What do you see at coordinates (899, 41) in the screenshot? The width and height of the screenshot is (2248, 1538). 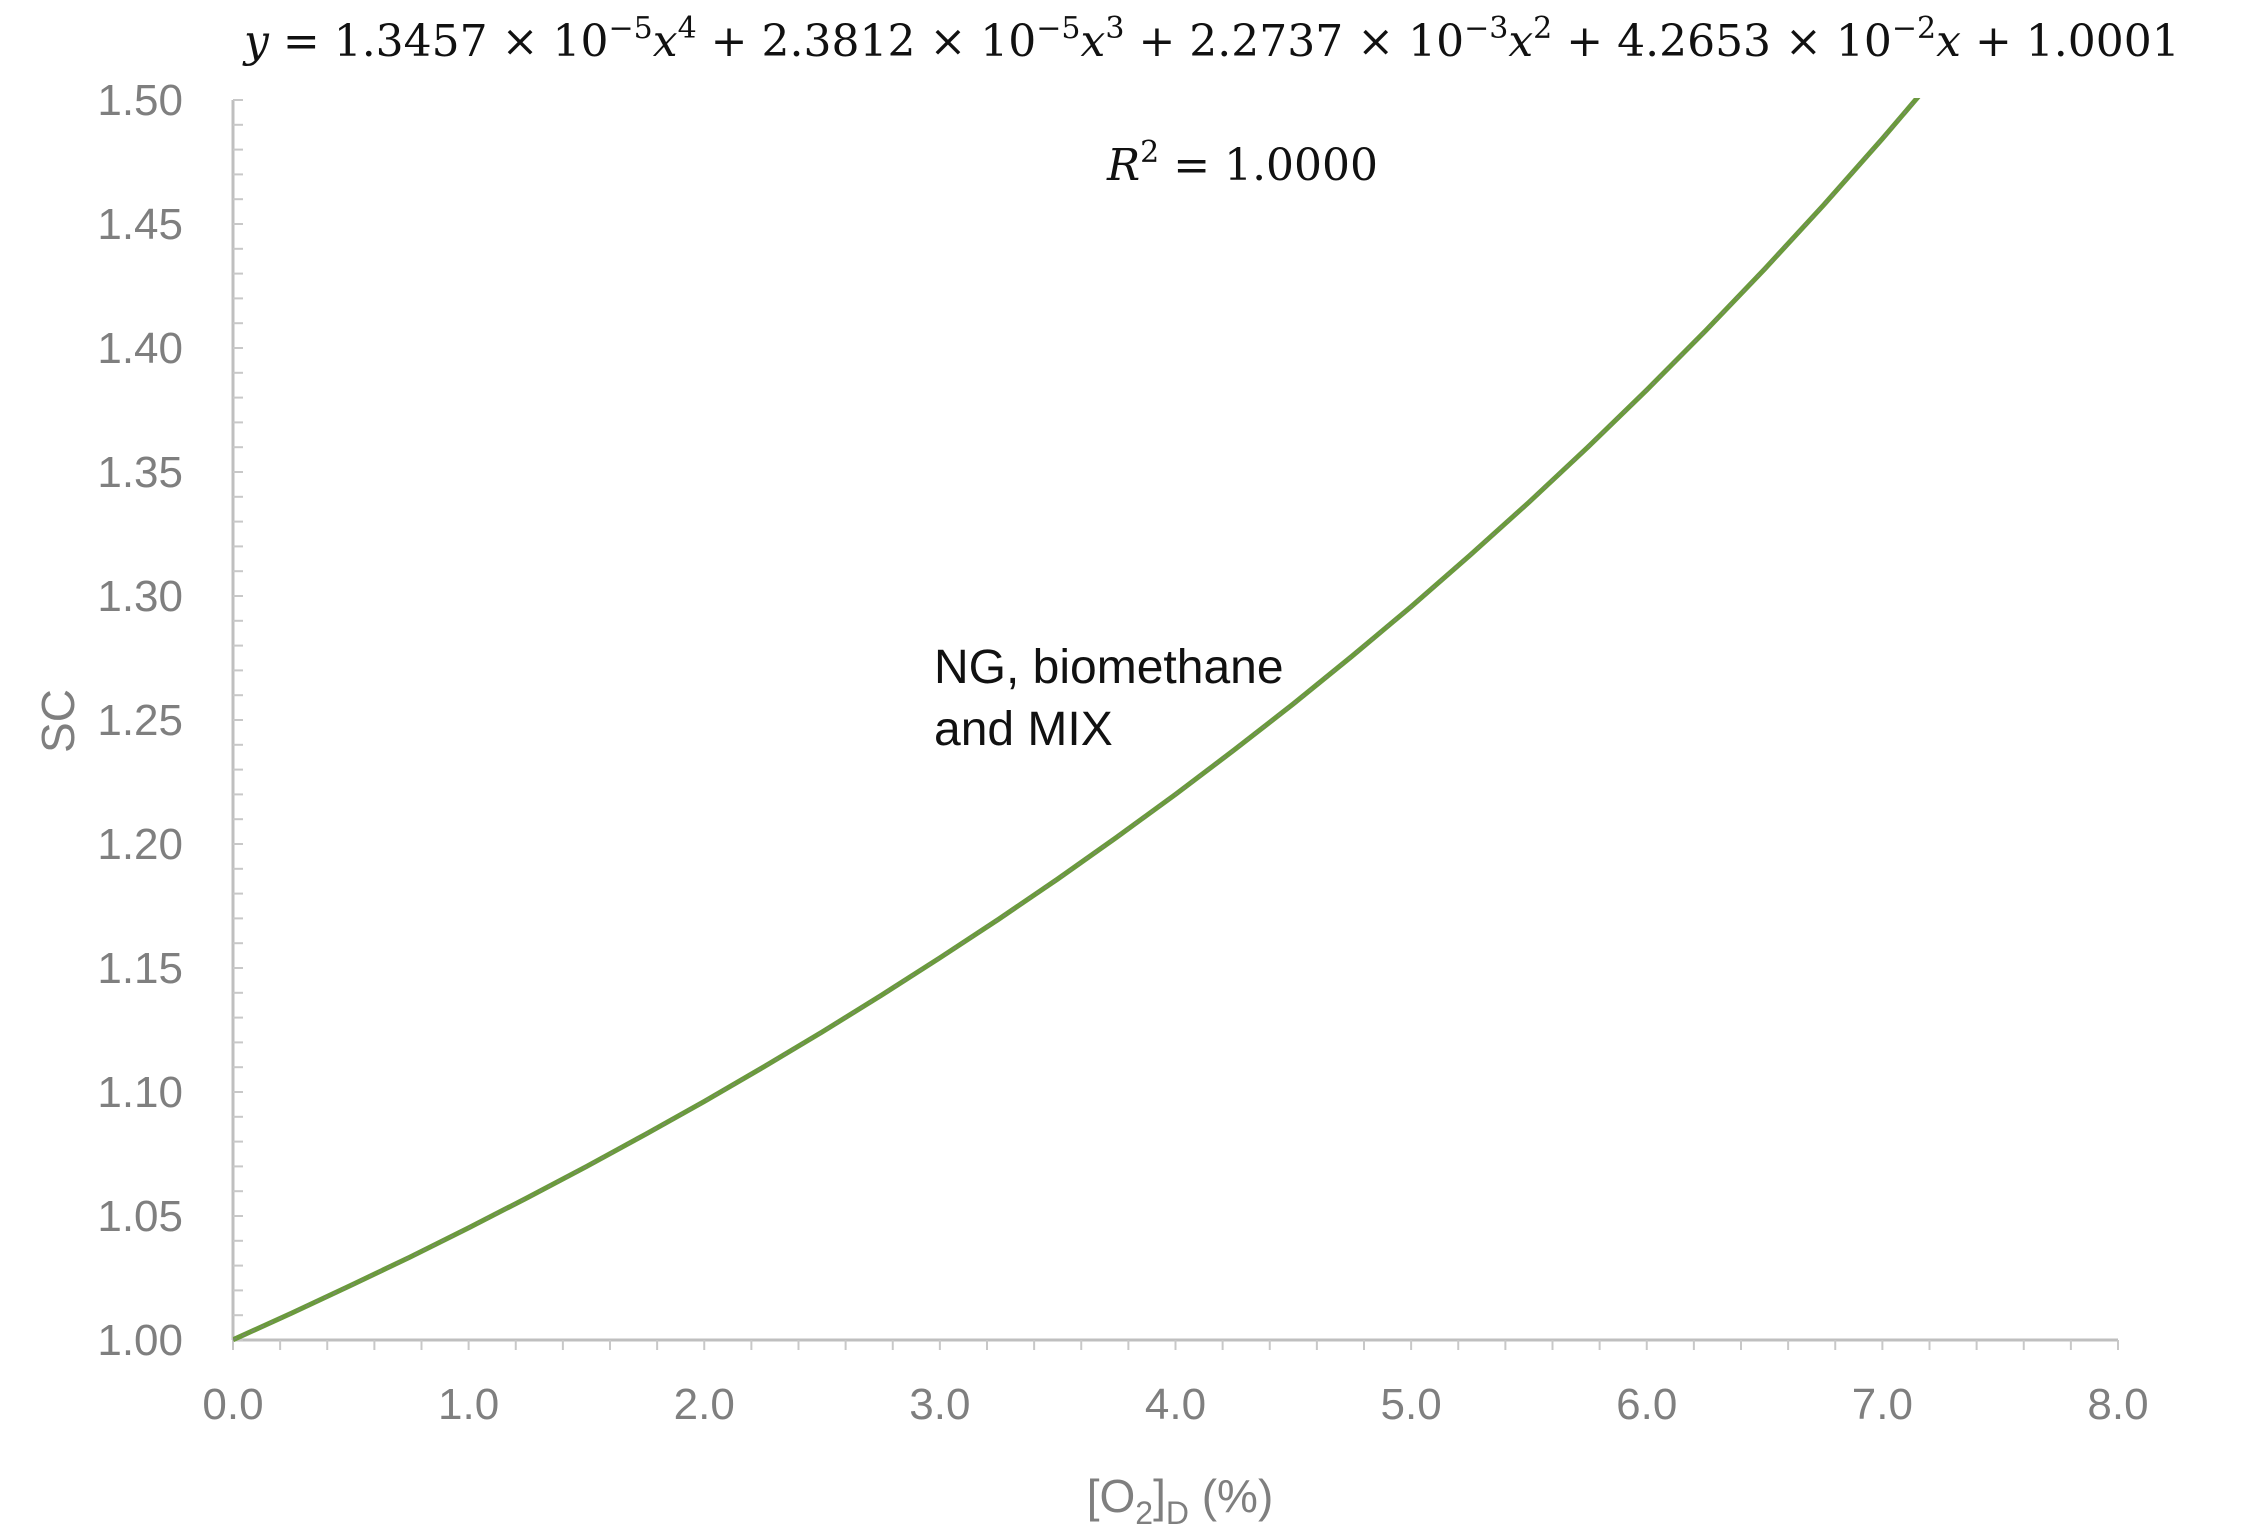 I see `eq-coef: 2.3812 × 10` at bounding box center [899, 41].